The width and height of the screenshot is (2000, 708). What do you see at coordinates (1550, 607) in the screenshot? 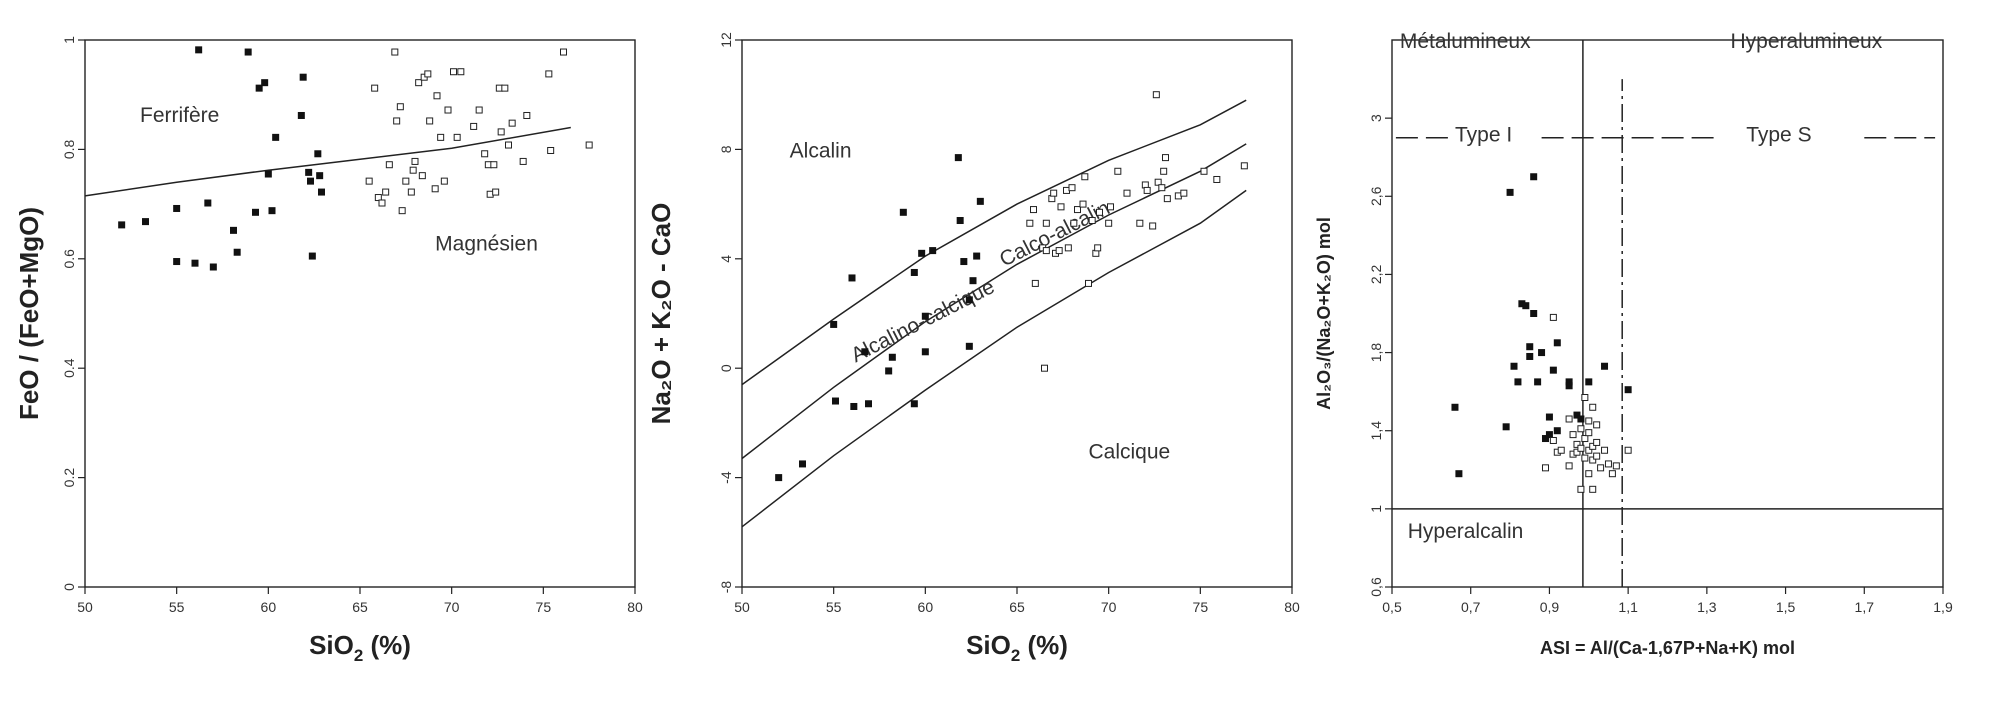
I see `x-tick-label: 0,9` at bounding box center [1550, 607].